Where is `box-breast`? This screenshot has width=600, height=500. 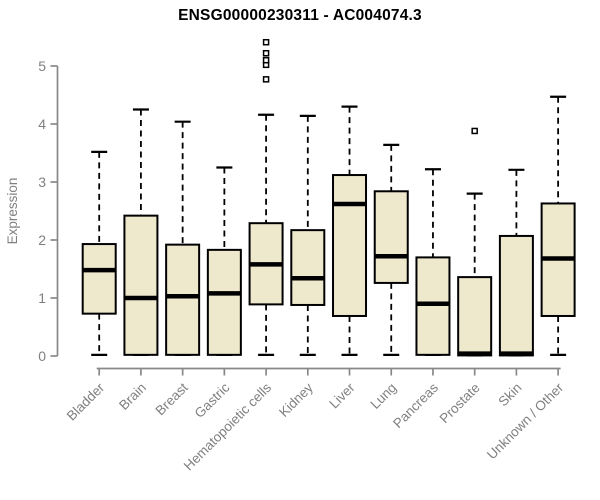 box-breast is located at coordinates (183, 238).